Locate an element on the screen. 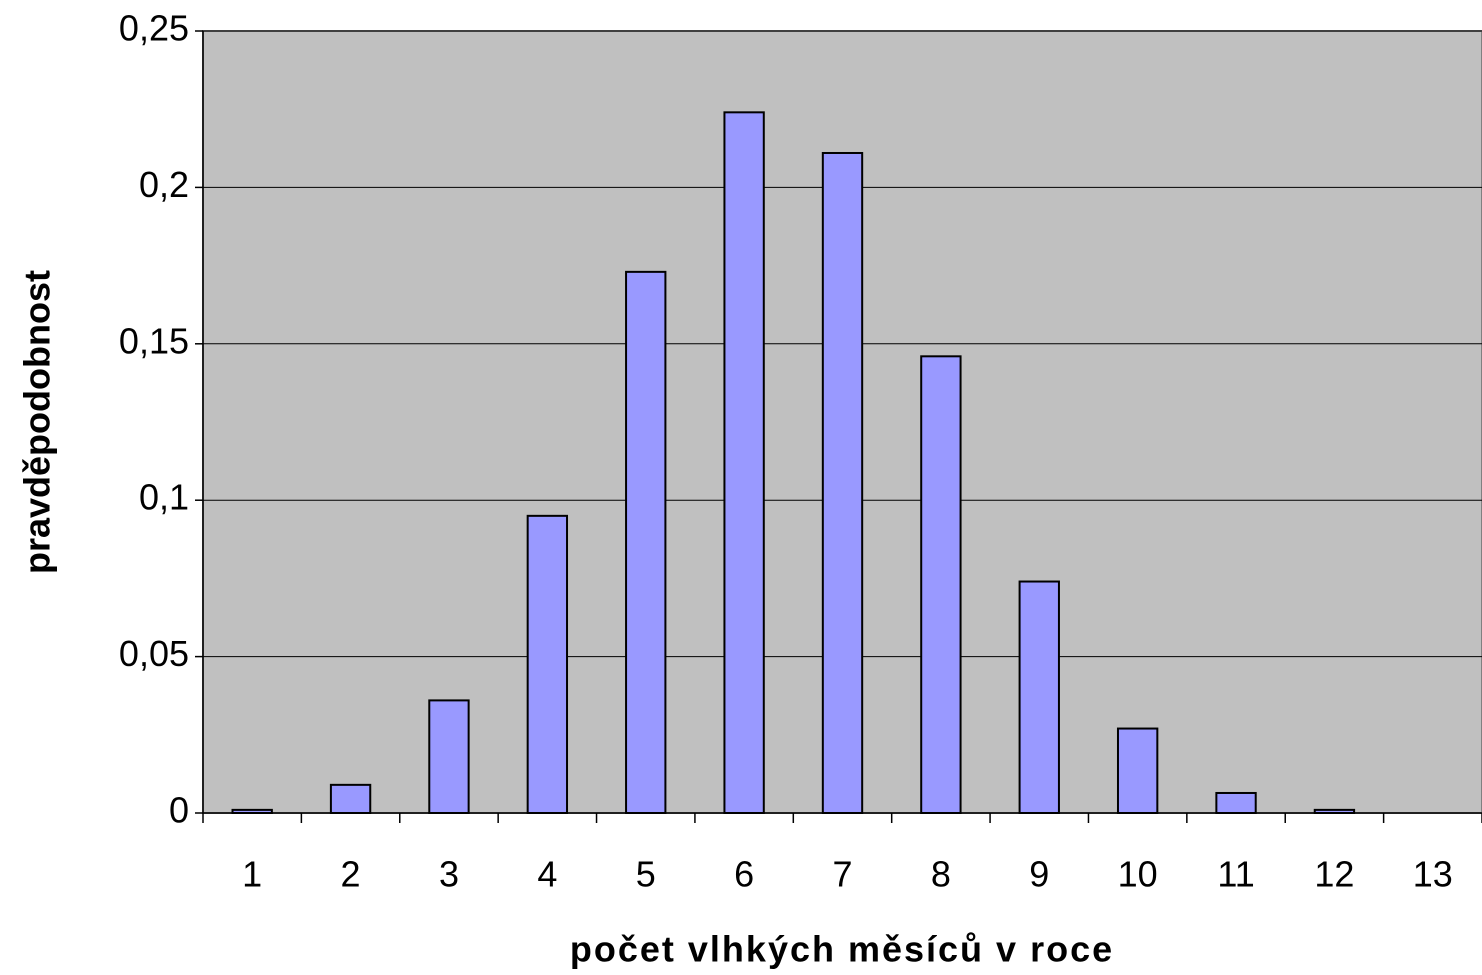 Image resolution: width=1482 pixels, height=975 pixels. x-tick-label: 4 is located at coordinates (547, 874).